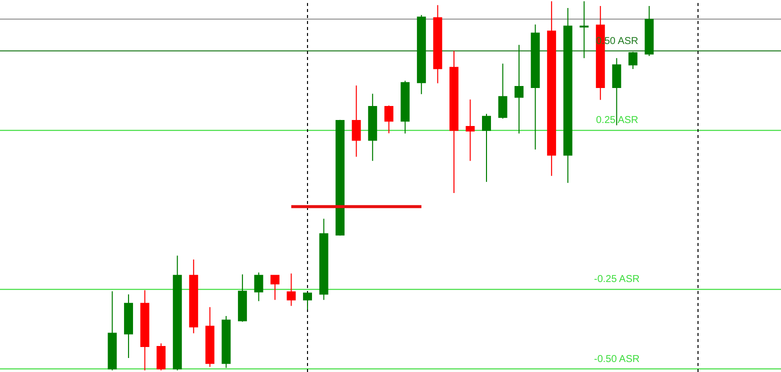 This screenshot has height=372, width=781. What do you see at coordinates (617, 359) in the screenshot?
I see `ref-line-label: -0.50 ASR` at bounding box center [617, 359].